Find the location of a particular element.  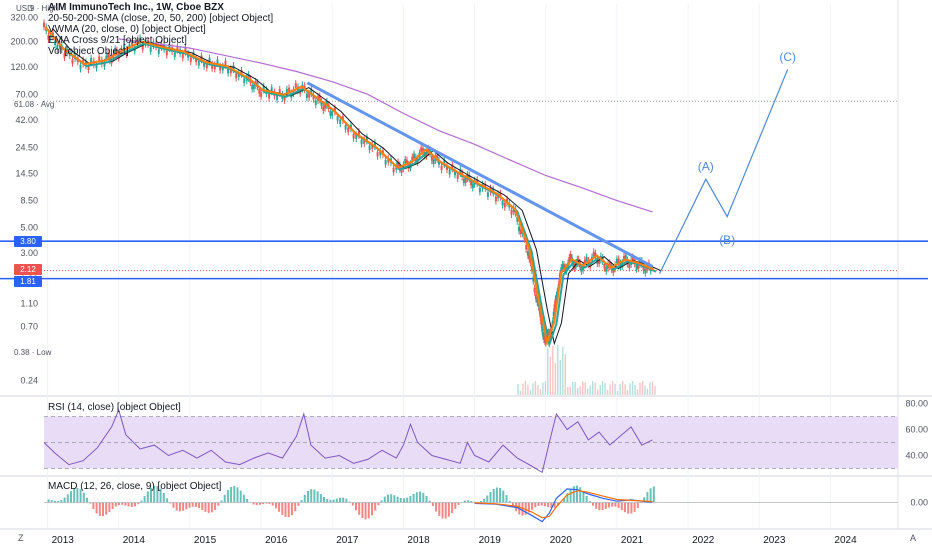

symbol-title: AIM ImmunoTech Inc., 1W, Cboe BZX is located at coordinates (136, 7).